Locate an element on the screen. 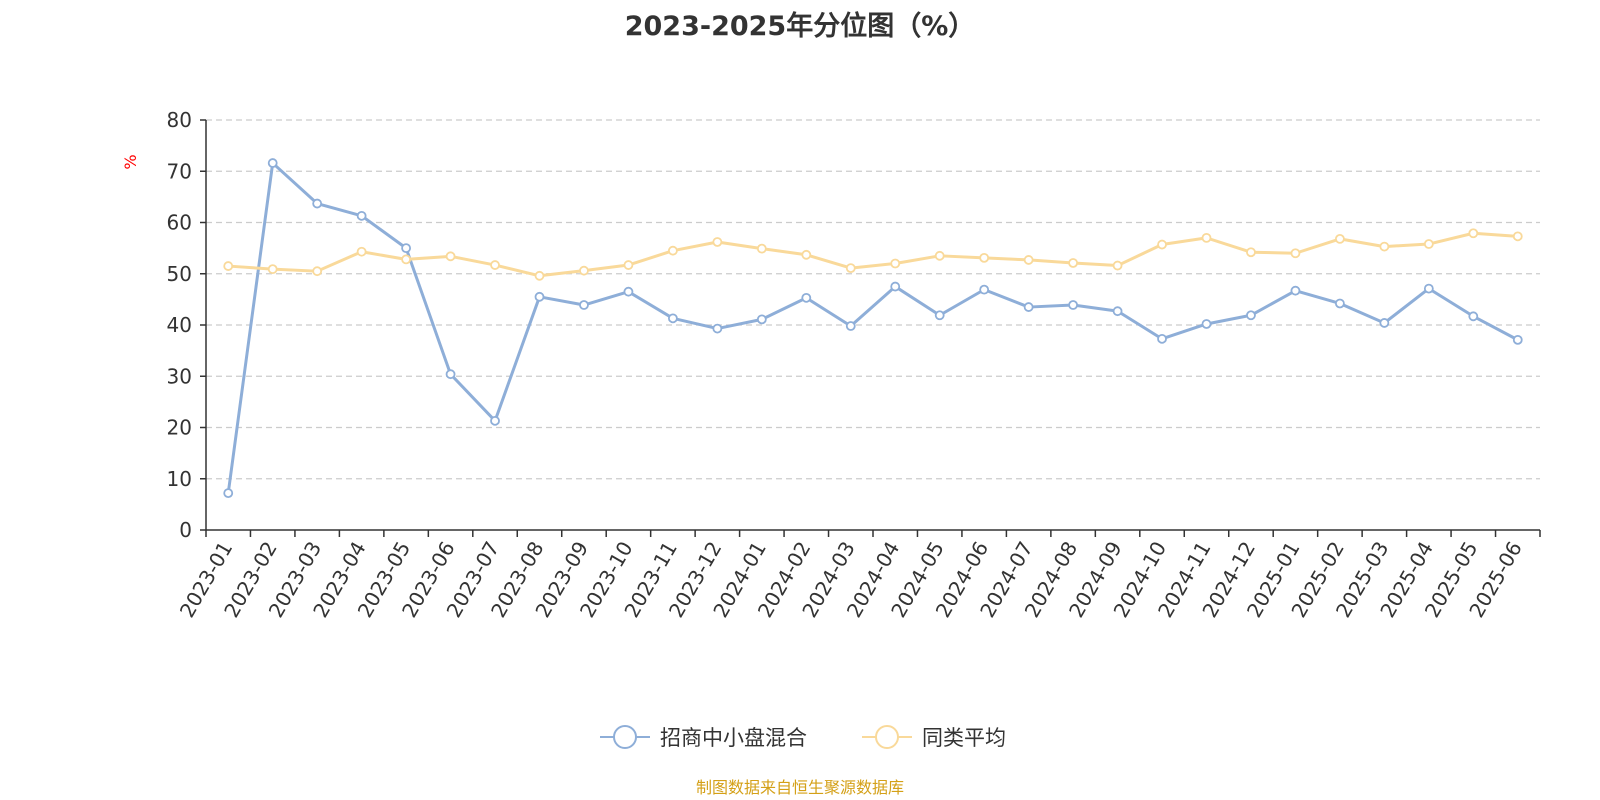 The width and height of the screenshot is (1600, 800). y-tick-label: 30 is located at coordinates (179, 376).